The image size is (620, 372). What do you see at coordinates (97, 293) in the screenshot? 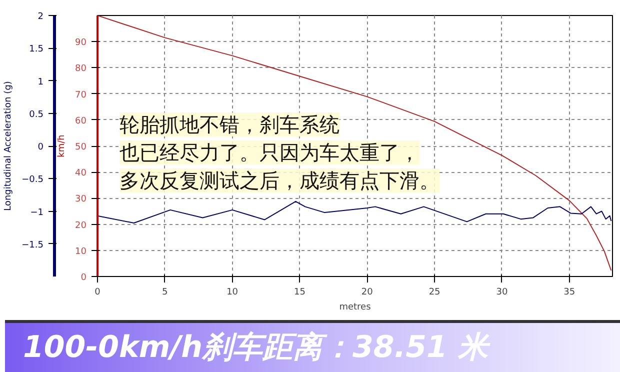
I see `x-tick-label: 0` at bounding box center [97, 293].